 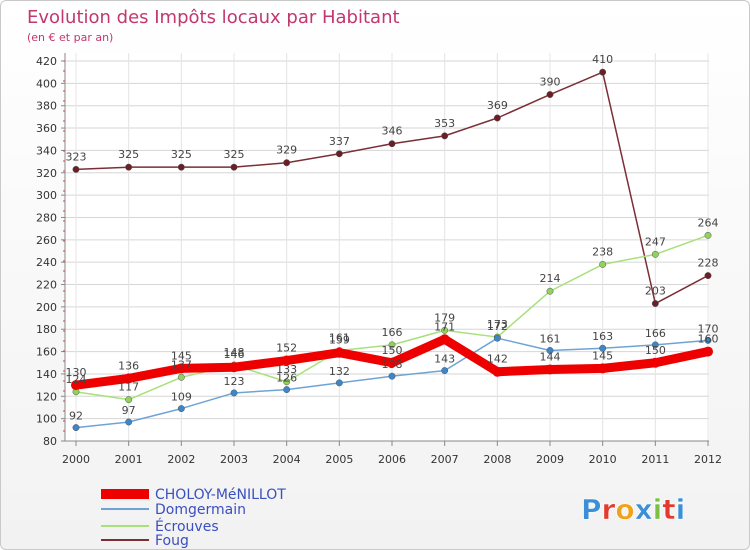 What do you see at coordinates (392, 131) in the screenshot?
I see `data-label: 346` at bounding box center [392, 131].